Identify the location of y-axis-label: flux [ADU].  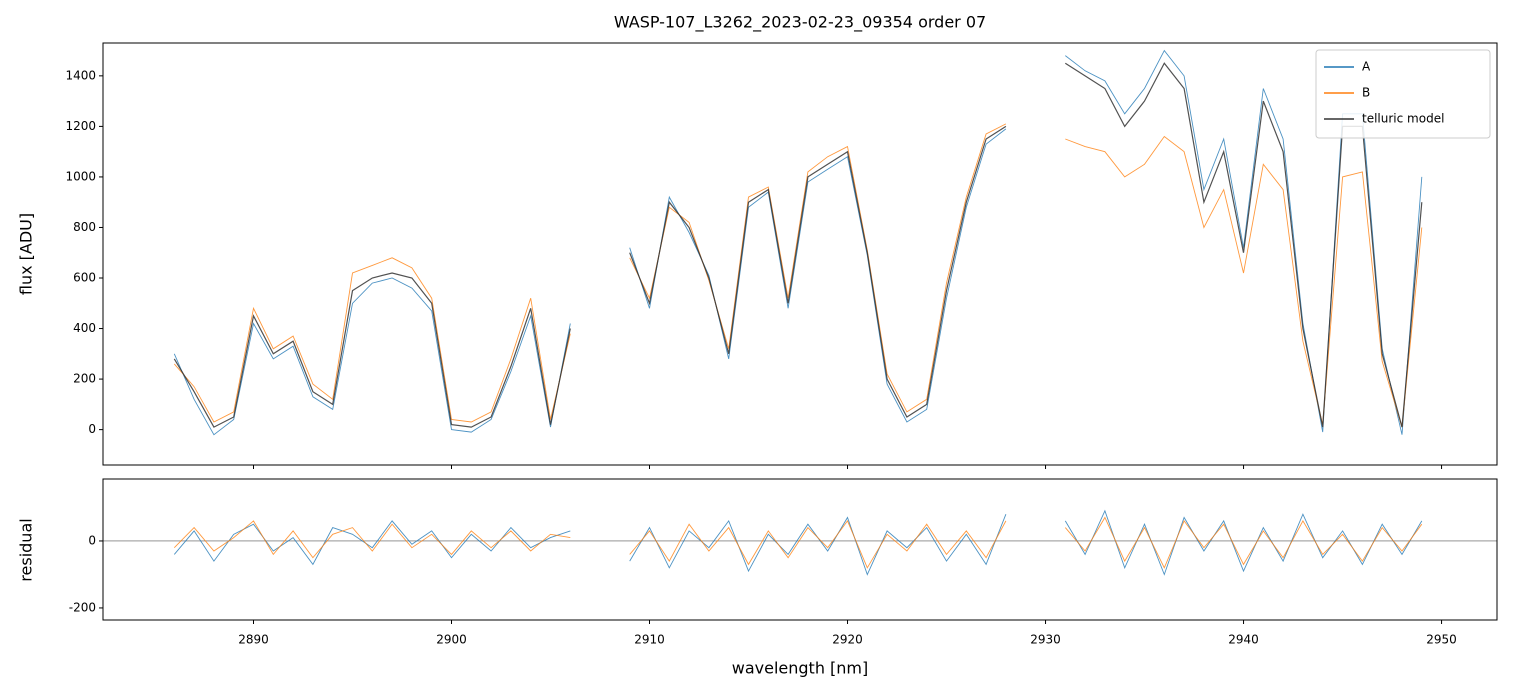
(26, 254).